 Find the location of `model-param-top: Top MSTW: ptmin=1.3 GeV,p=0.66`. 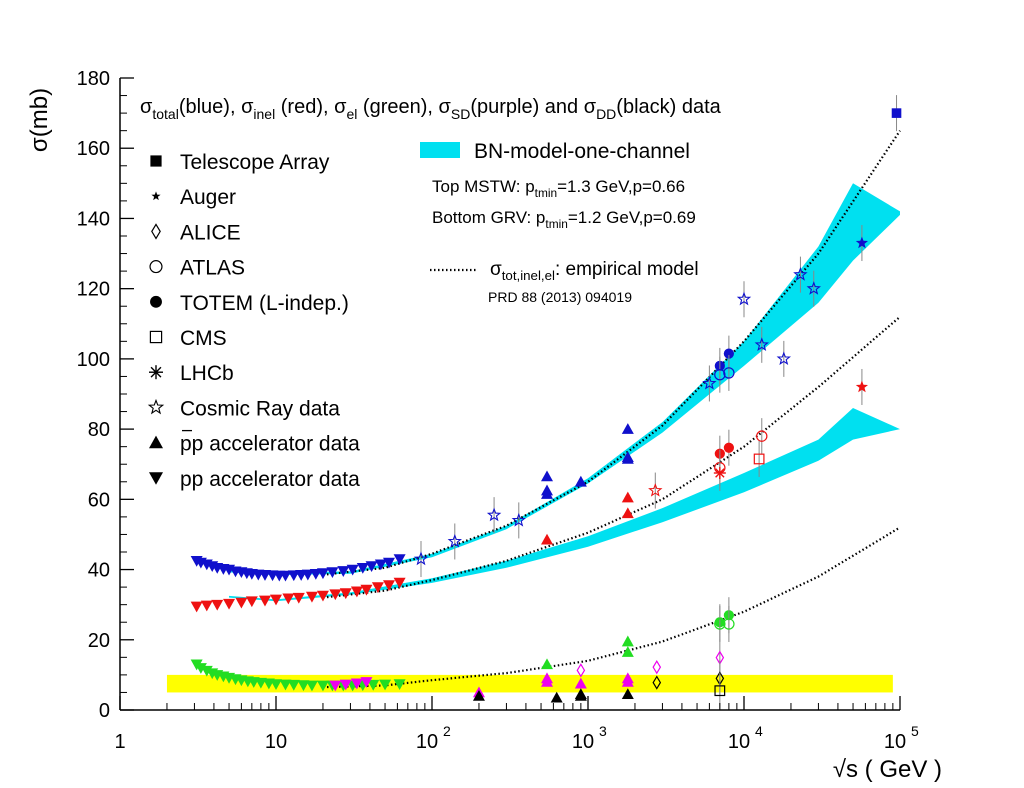

model-param-top: Top MSTW: ptmin=1.3 GeV,p=0.66 is located at coordinates (558, 188).